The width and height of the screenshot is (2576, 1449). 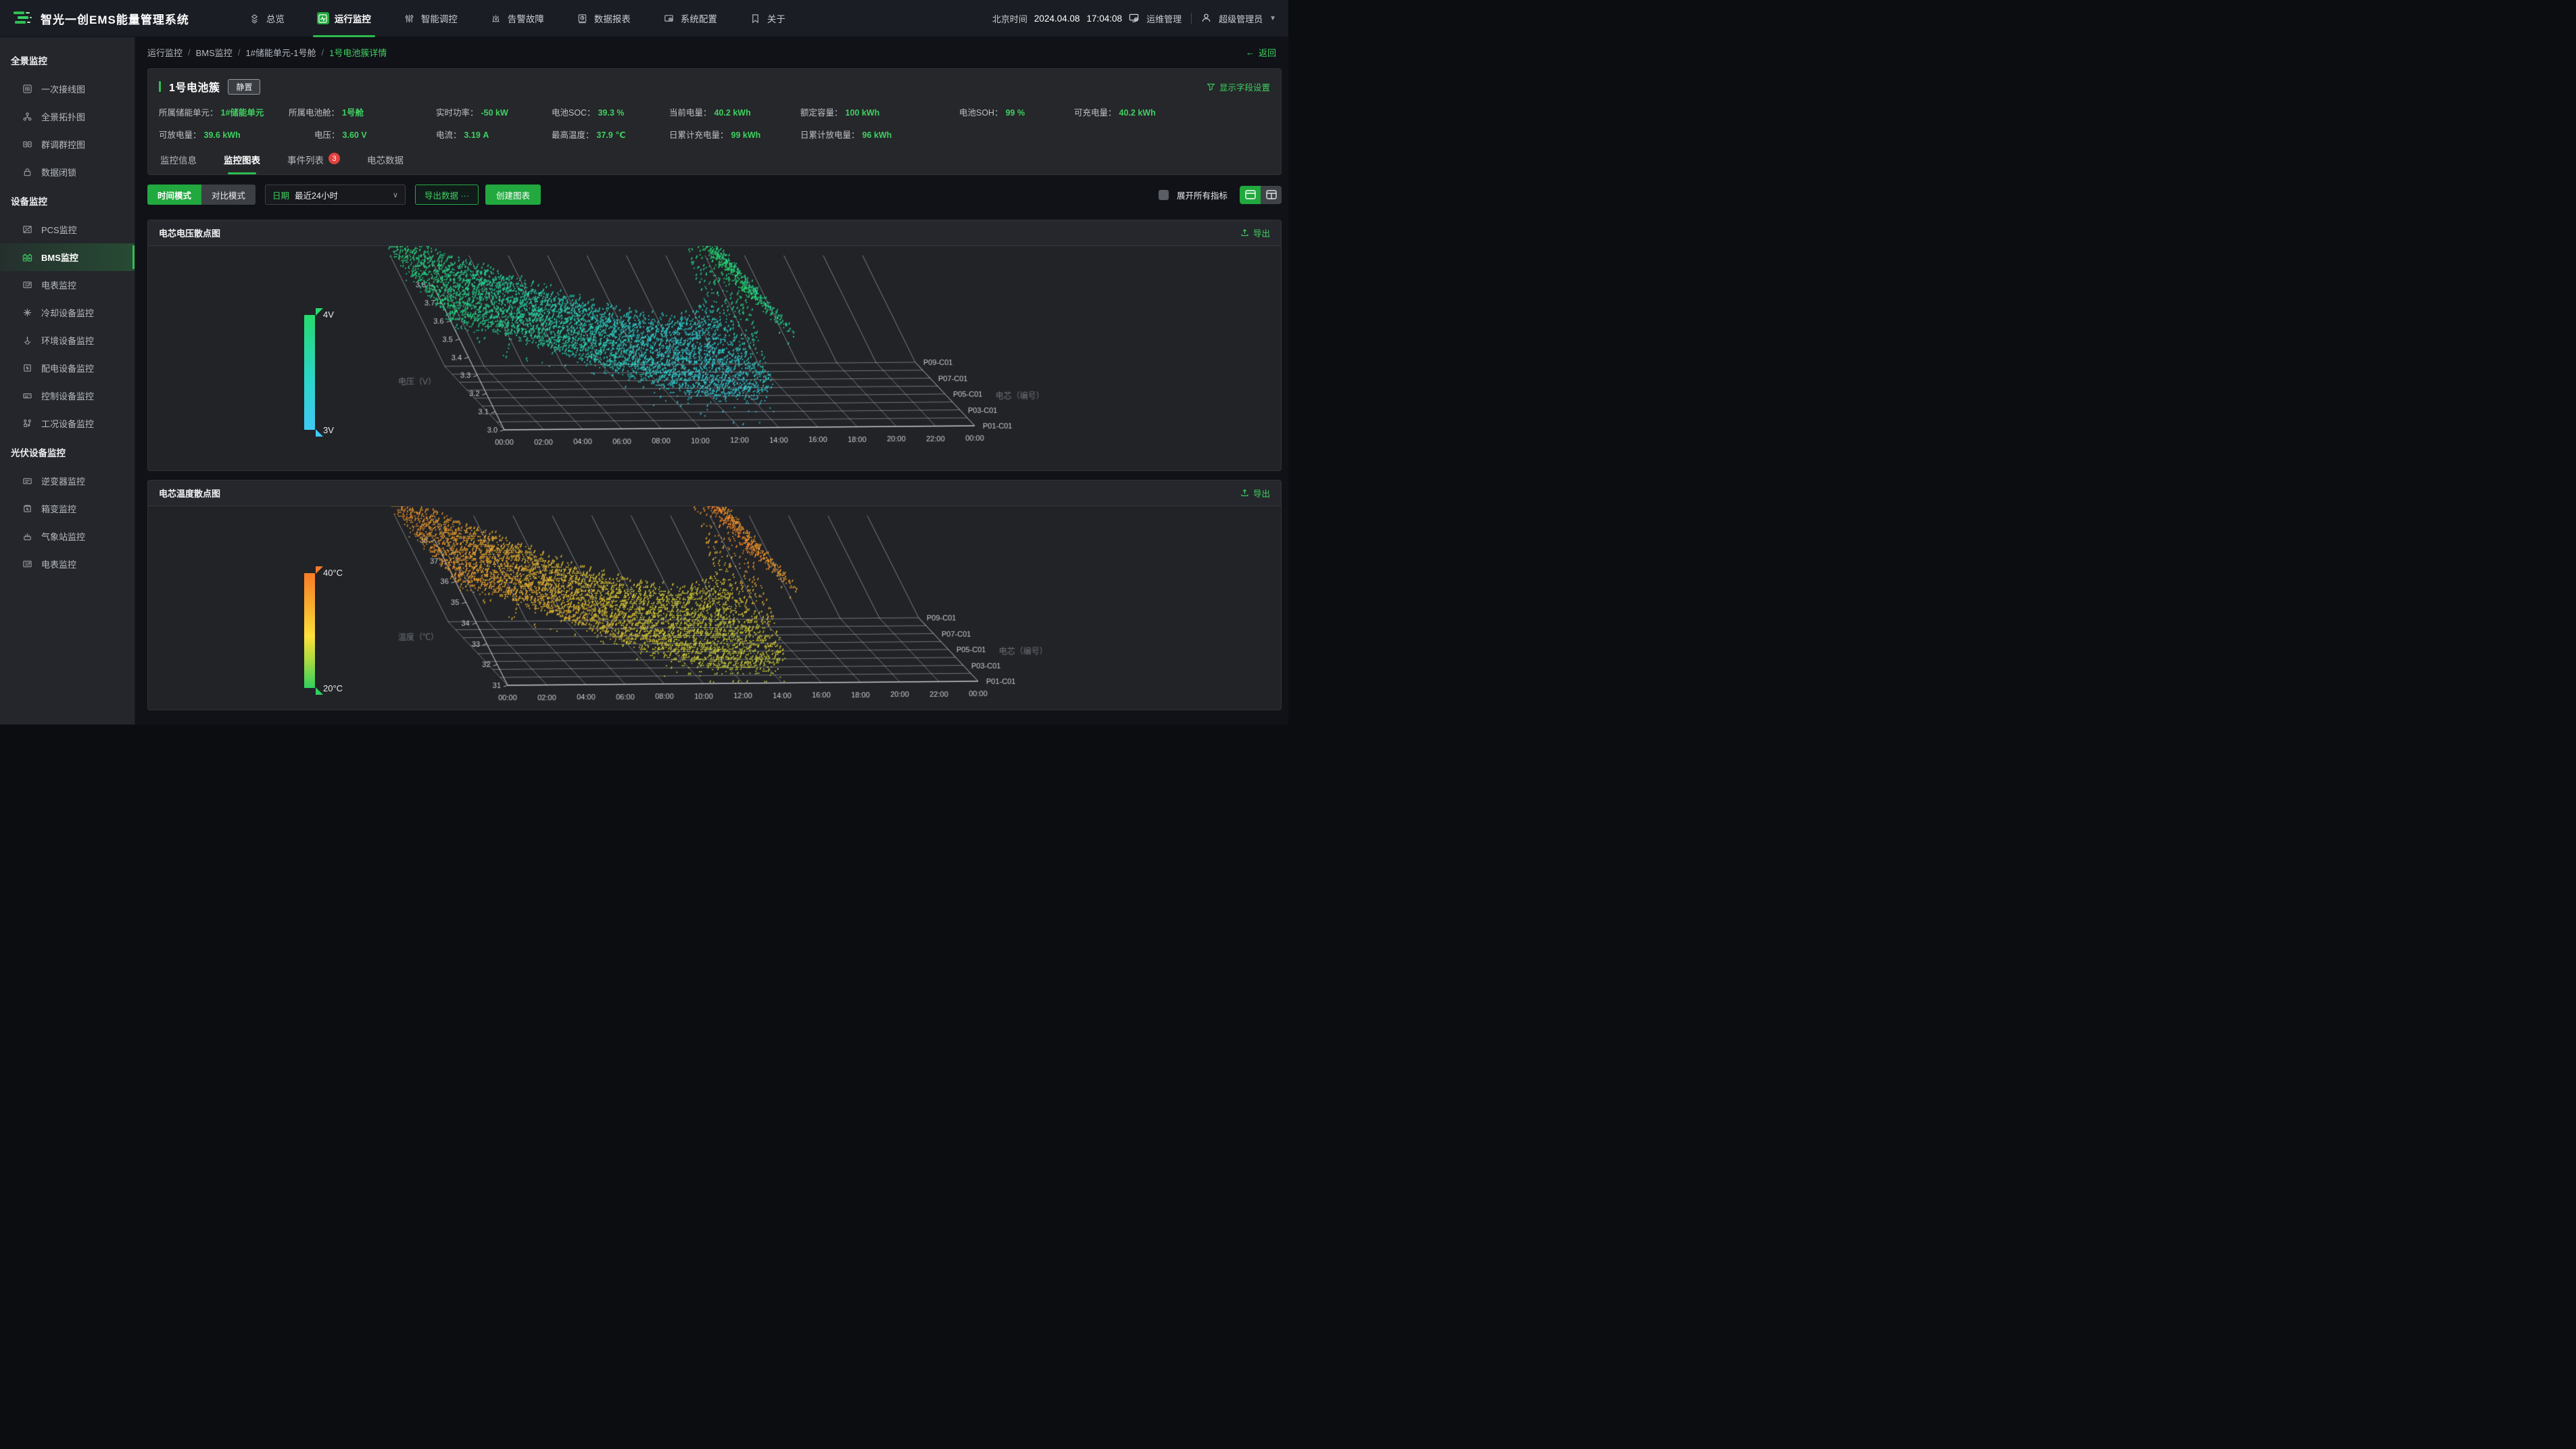 I want to click on stat-label: 当前电量：, so click(x=690, y=113).